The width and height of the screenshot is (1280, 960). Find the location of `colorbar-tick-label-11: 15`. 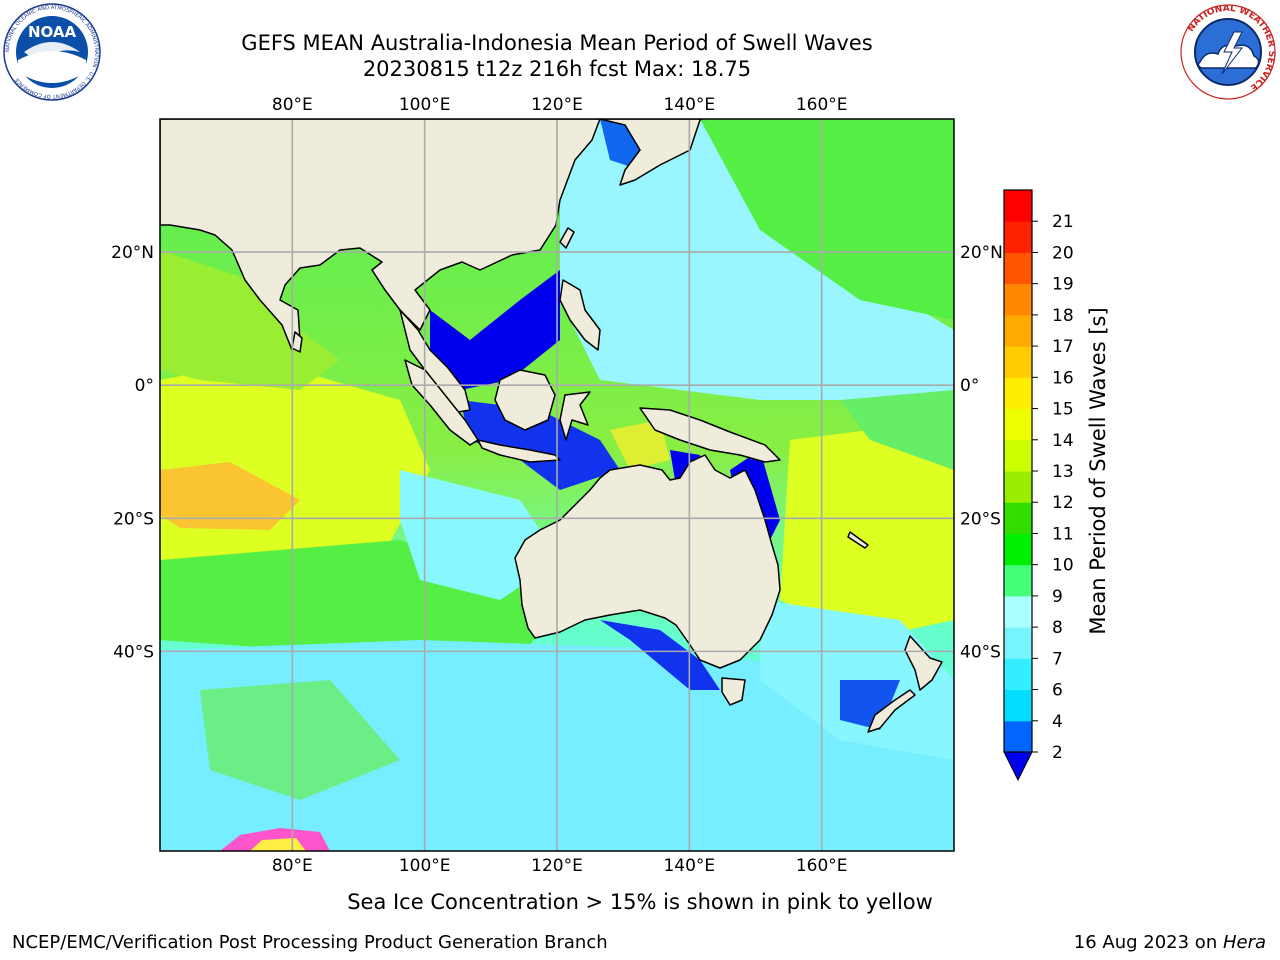

colorbar-tick-label-11: 15 is located at coordinates (1063, 410).